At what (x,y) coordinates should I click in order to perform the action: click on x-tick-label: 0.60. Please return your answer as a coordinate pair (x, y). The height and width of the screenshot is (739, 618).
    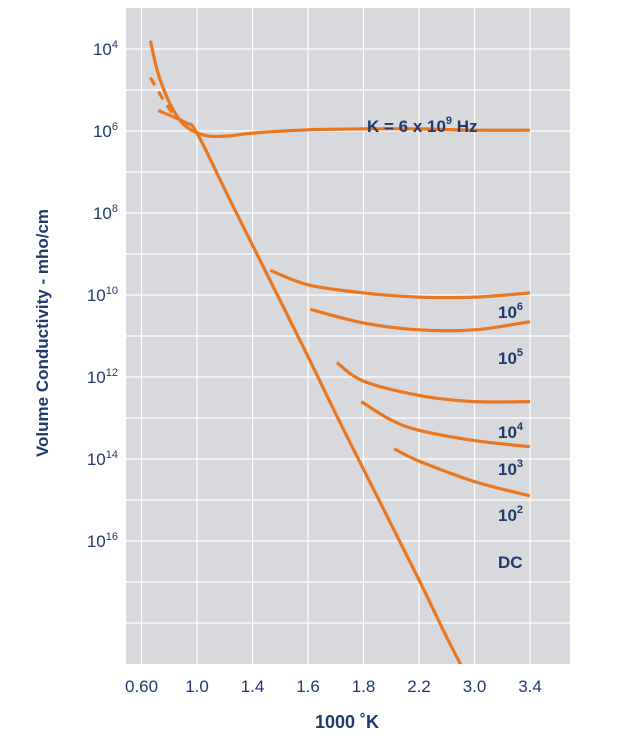
    Looking at the image, I should click on (141, 686).